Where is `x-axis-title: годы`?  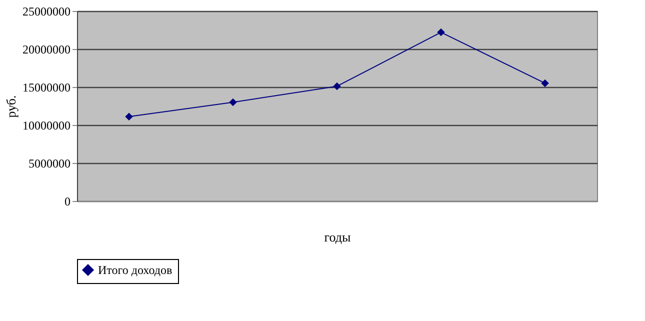 x-axis-title: годы is located at coordinates (338, 237).